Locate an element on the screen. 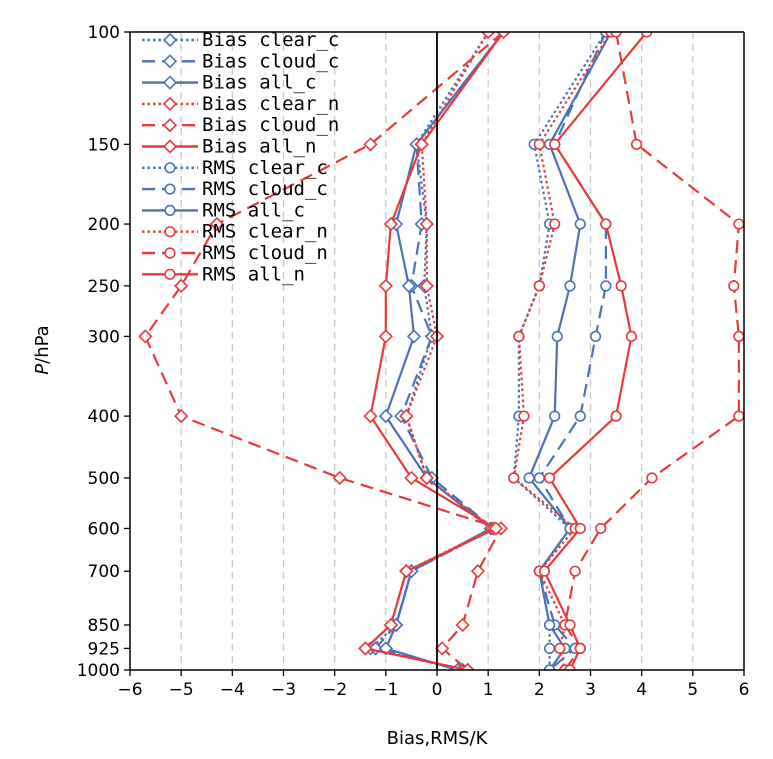  legend-label: Bias all_n is located at coordinates (259, 147).